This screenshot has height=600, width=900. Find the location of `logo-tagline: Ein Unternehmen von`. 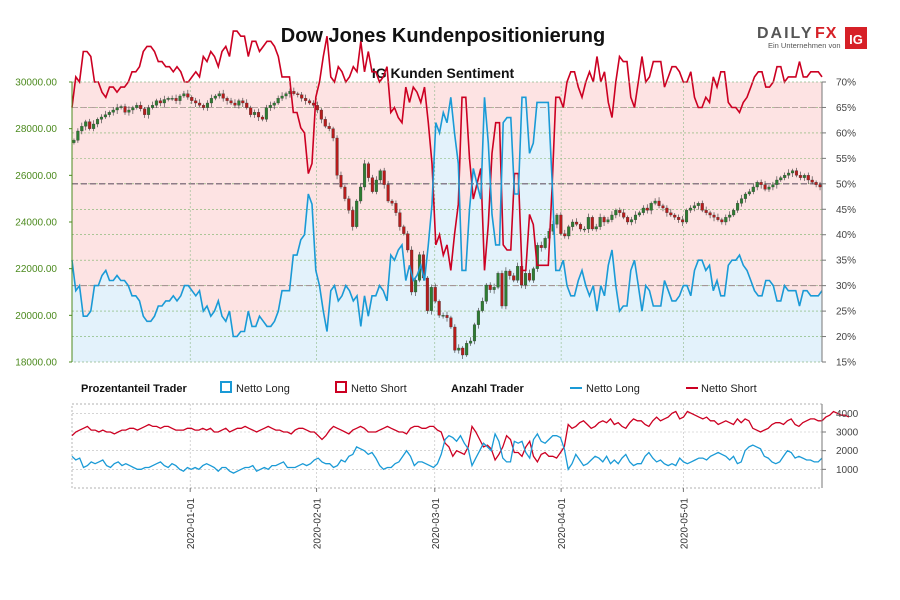

logo-tagline: Ein Unternehmen von is located at coordinates (804, 45).